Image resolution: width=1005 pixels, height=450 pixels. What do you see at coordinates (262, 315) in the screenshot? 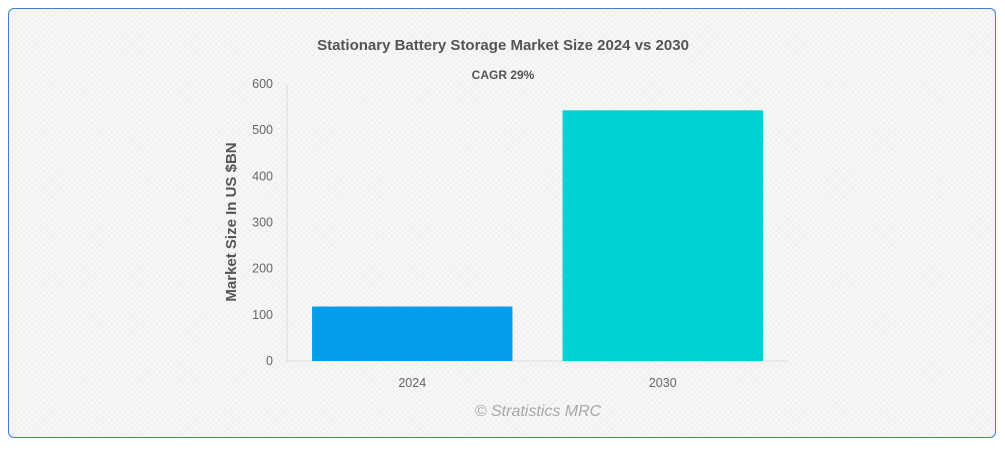
I see `y-tick-label: 100` at bounding box center [262, 315].